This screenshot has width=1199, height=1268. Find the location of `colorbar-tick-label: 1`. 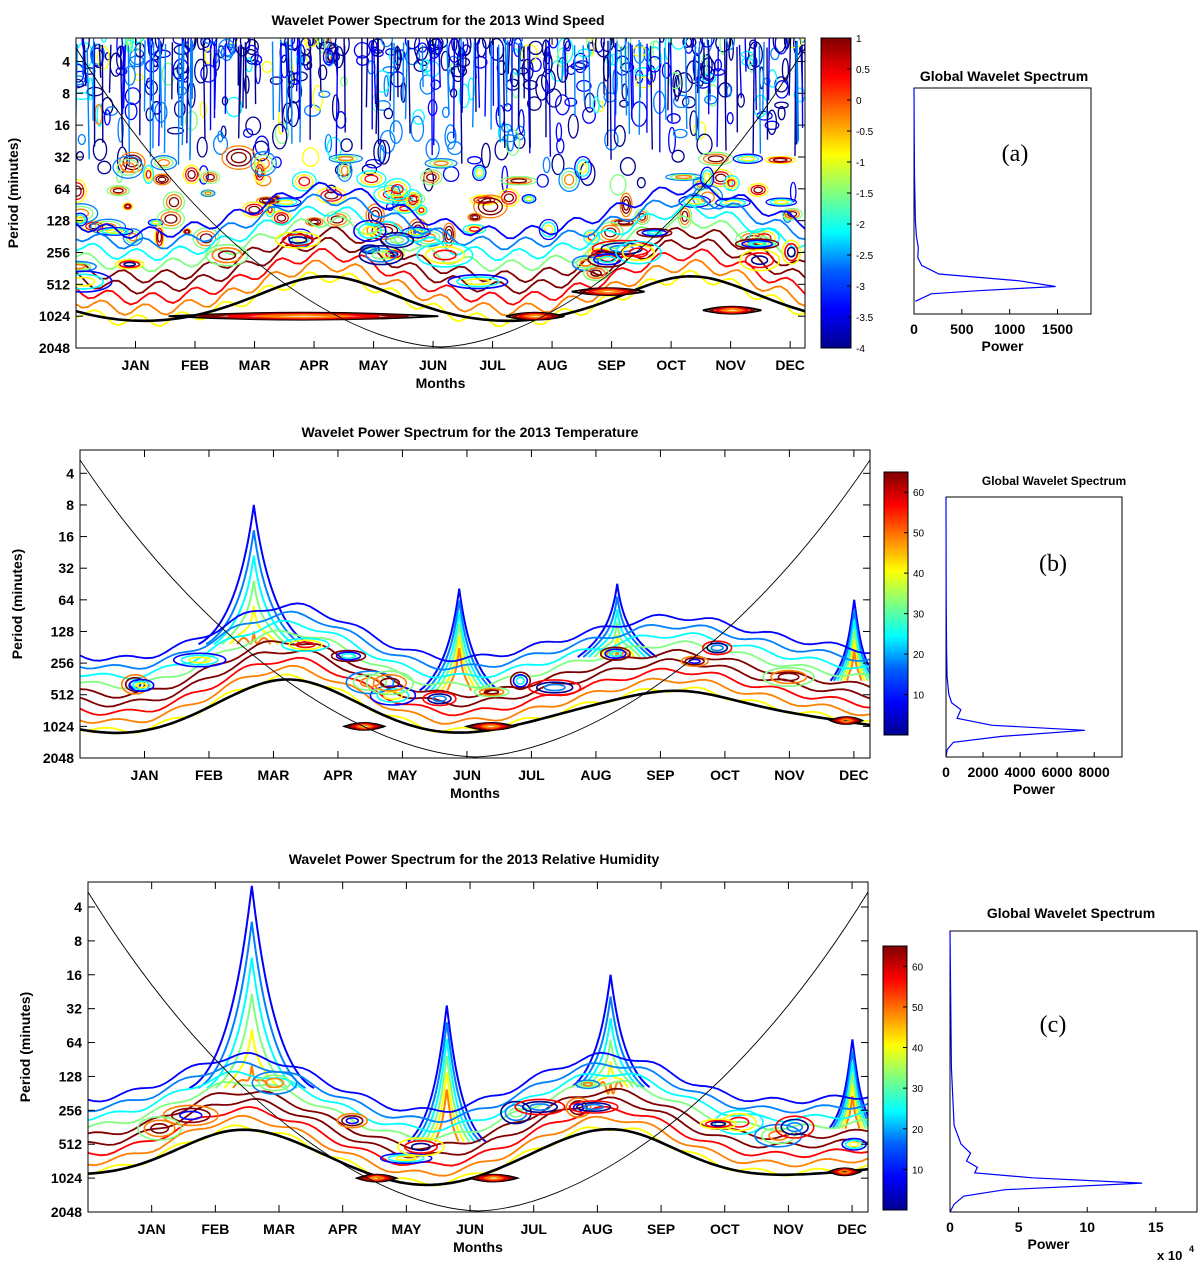

colorbar-tick-label: 1 is located at coordinates (859, 39).